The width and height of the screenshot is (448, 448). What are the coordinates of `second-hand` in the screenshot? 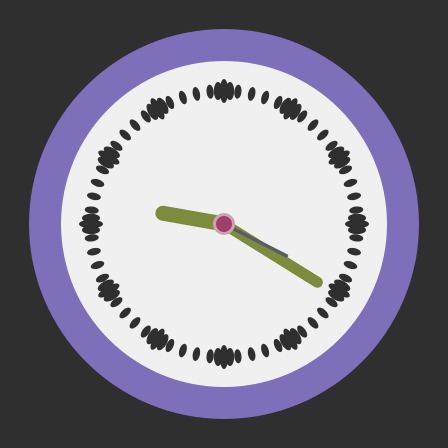 It's located at (255, 240).